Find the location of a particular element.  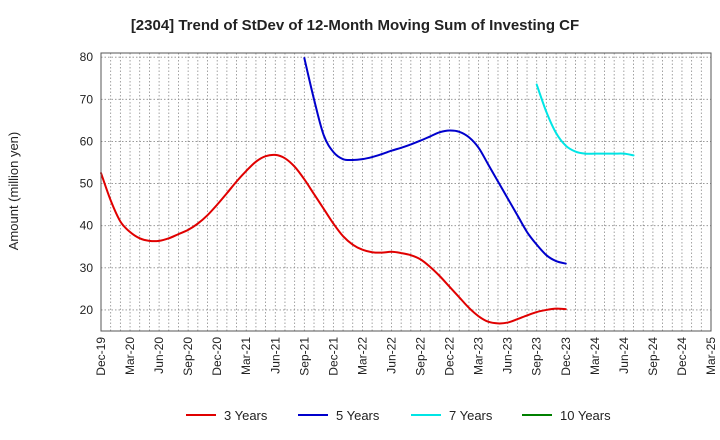

x-tick-label: Mar-24 is located at coordinates (595, 356).